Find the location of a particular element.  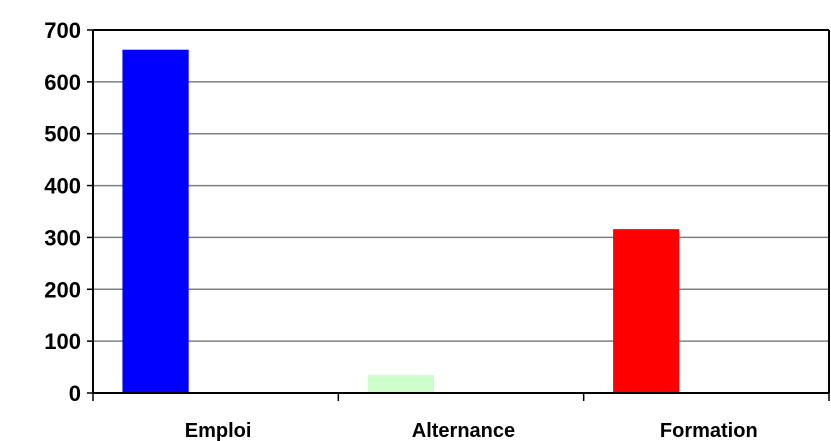

bar-emploi is located at coordinates (155, 221).